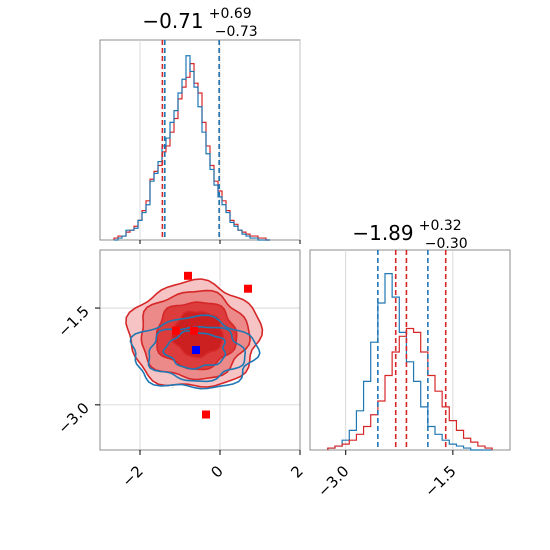 This screenshot has height=550, width=550. I want to click on right-histogram-step-blue, so click(410, 362).